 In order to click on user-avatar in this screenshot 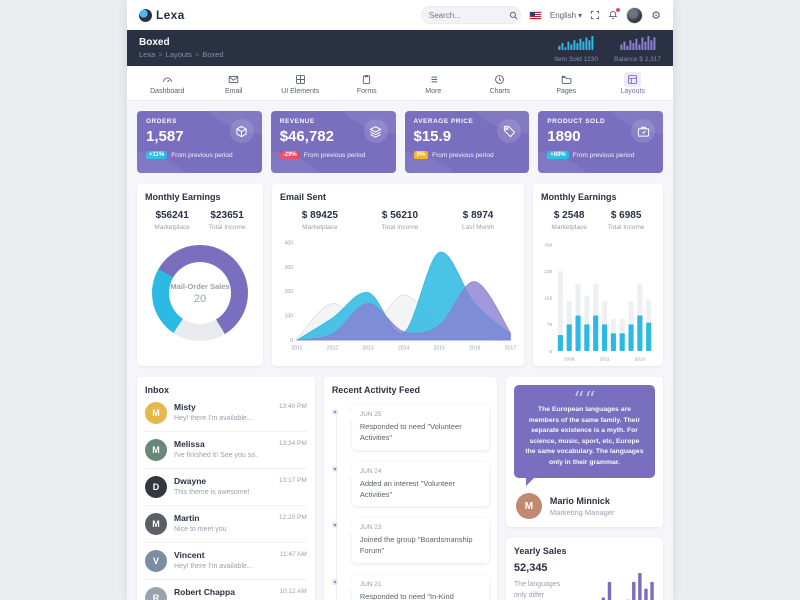, I will do `click(635, 15)`.